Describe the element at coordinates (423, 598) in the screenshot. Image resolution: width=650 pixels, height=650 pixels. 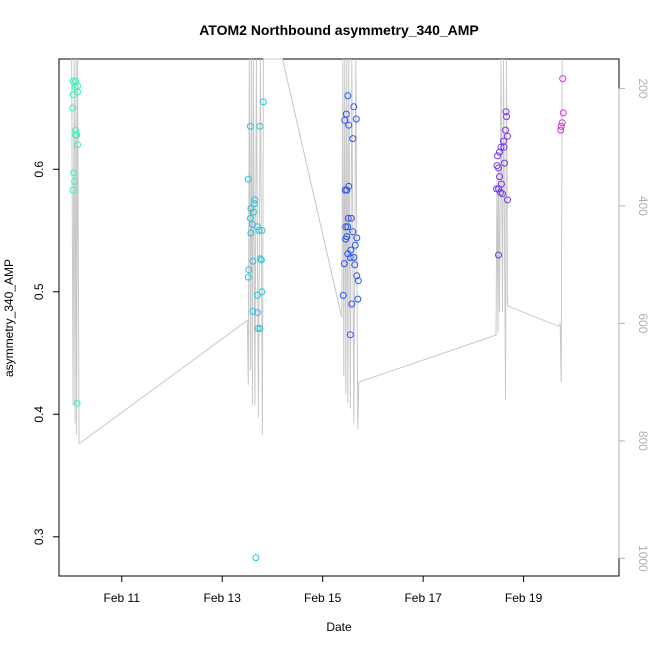
I see `x-tick-label: Feb 17` at that location.